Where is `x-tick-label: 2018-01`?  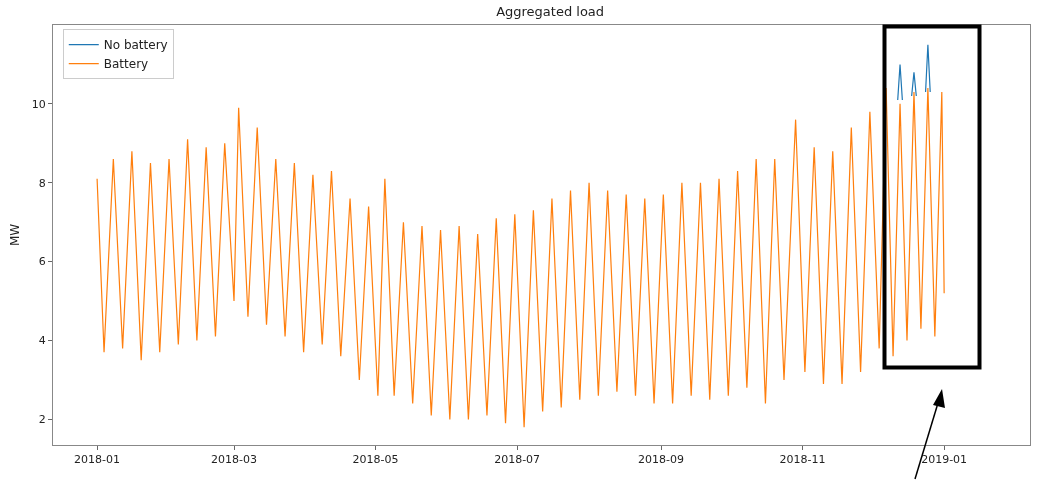
x-tick-label: 2018-01 is located at coordinates (97, 460).